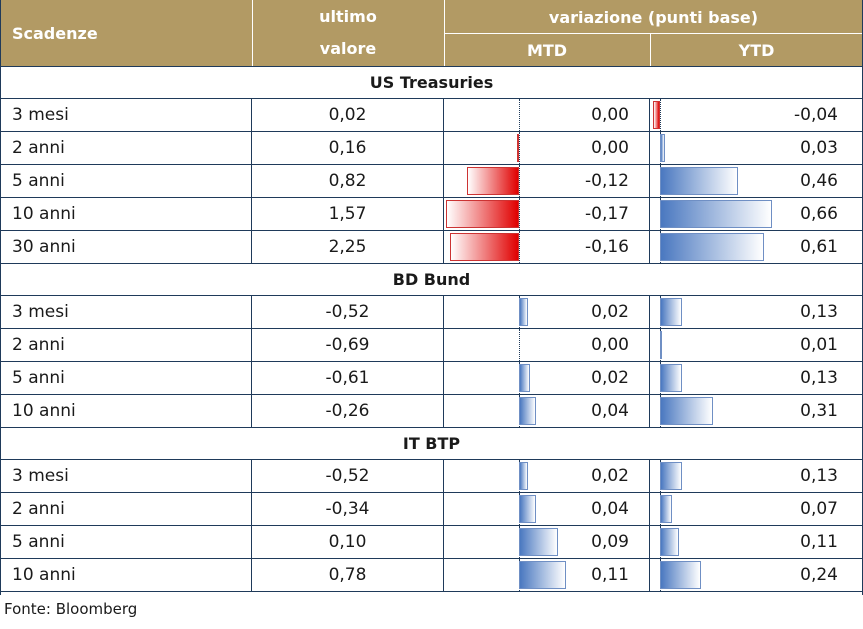 The height and width of the screenshot is (629, 863). Describe the element at coordinates (819, 148) in the screenshot. I see `ytd-value: 0,03` at that location.